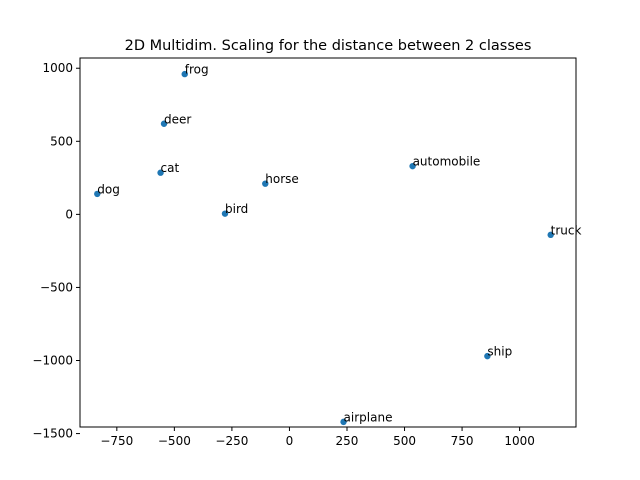 Image resolution: width=640 pixels, height=480 pixels. What do you see at coordinates (290, 441) in the screenshot?
I see `x-tick-label: 0` at bounding box center [290, 441].